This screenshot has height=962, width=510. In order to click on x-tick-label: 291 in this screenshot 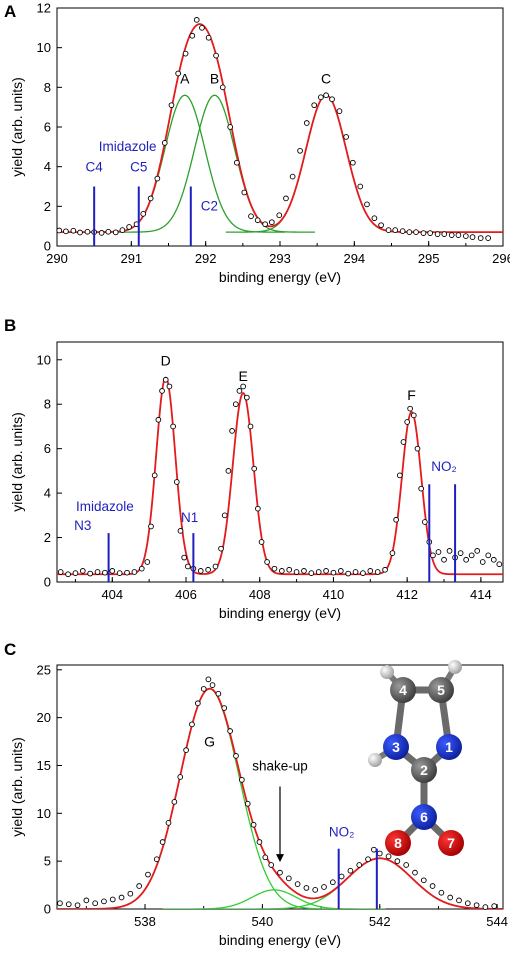, I will do `click(131, 258)`.